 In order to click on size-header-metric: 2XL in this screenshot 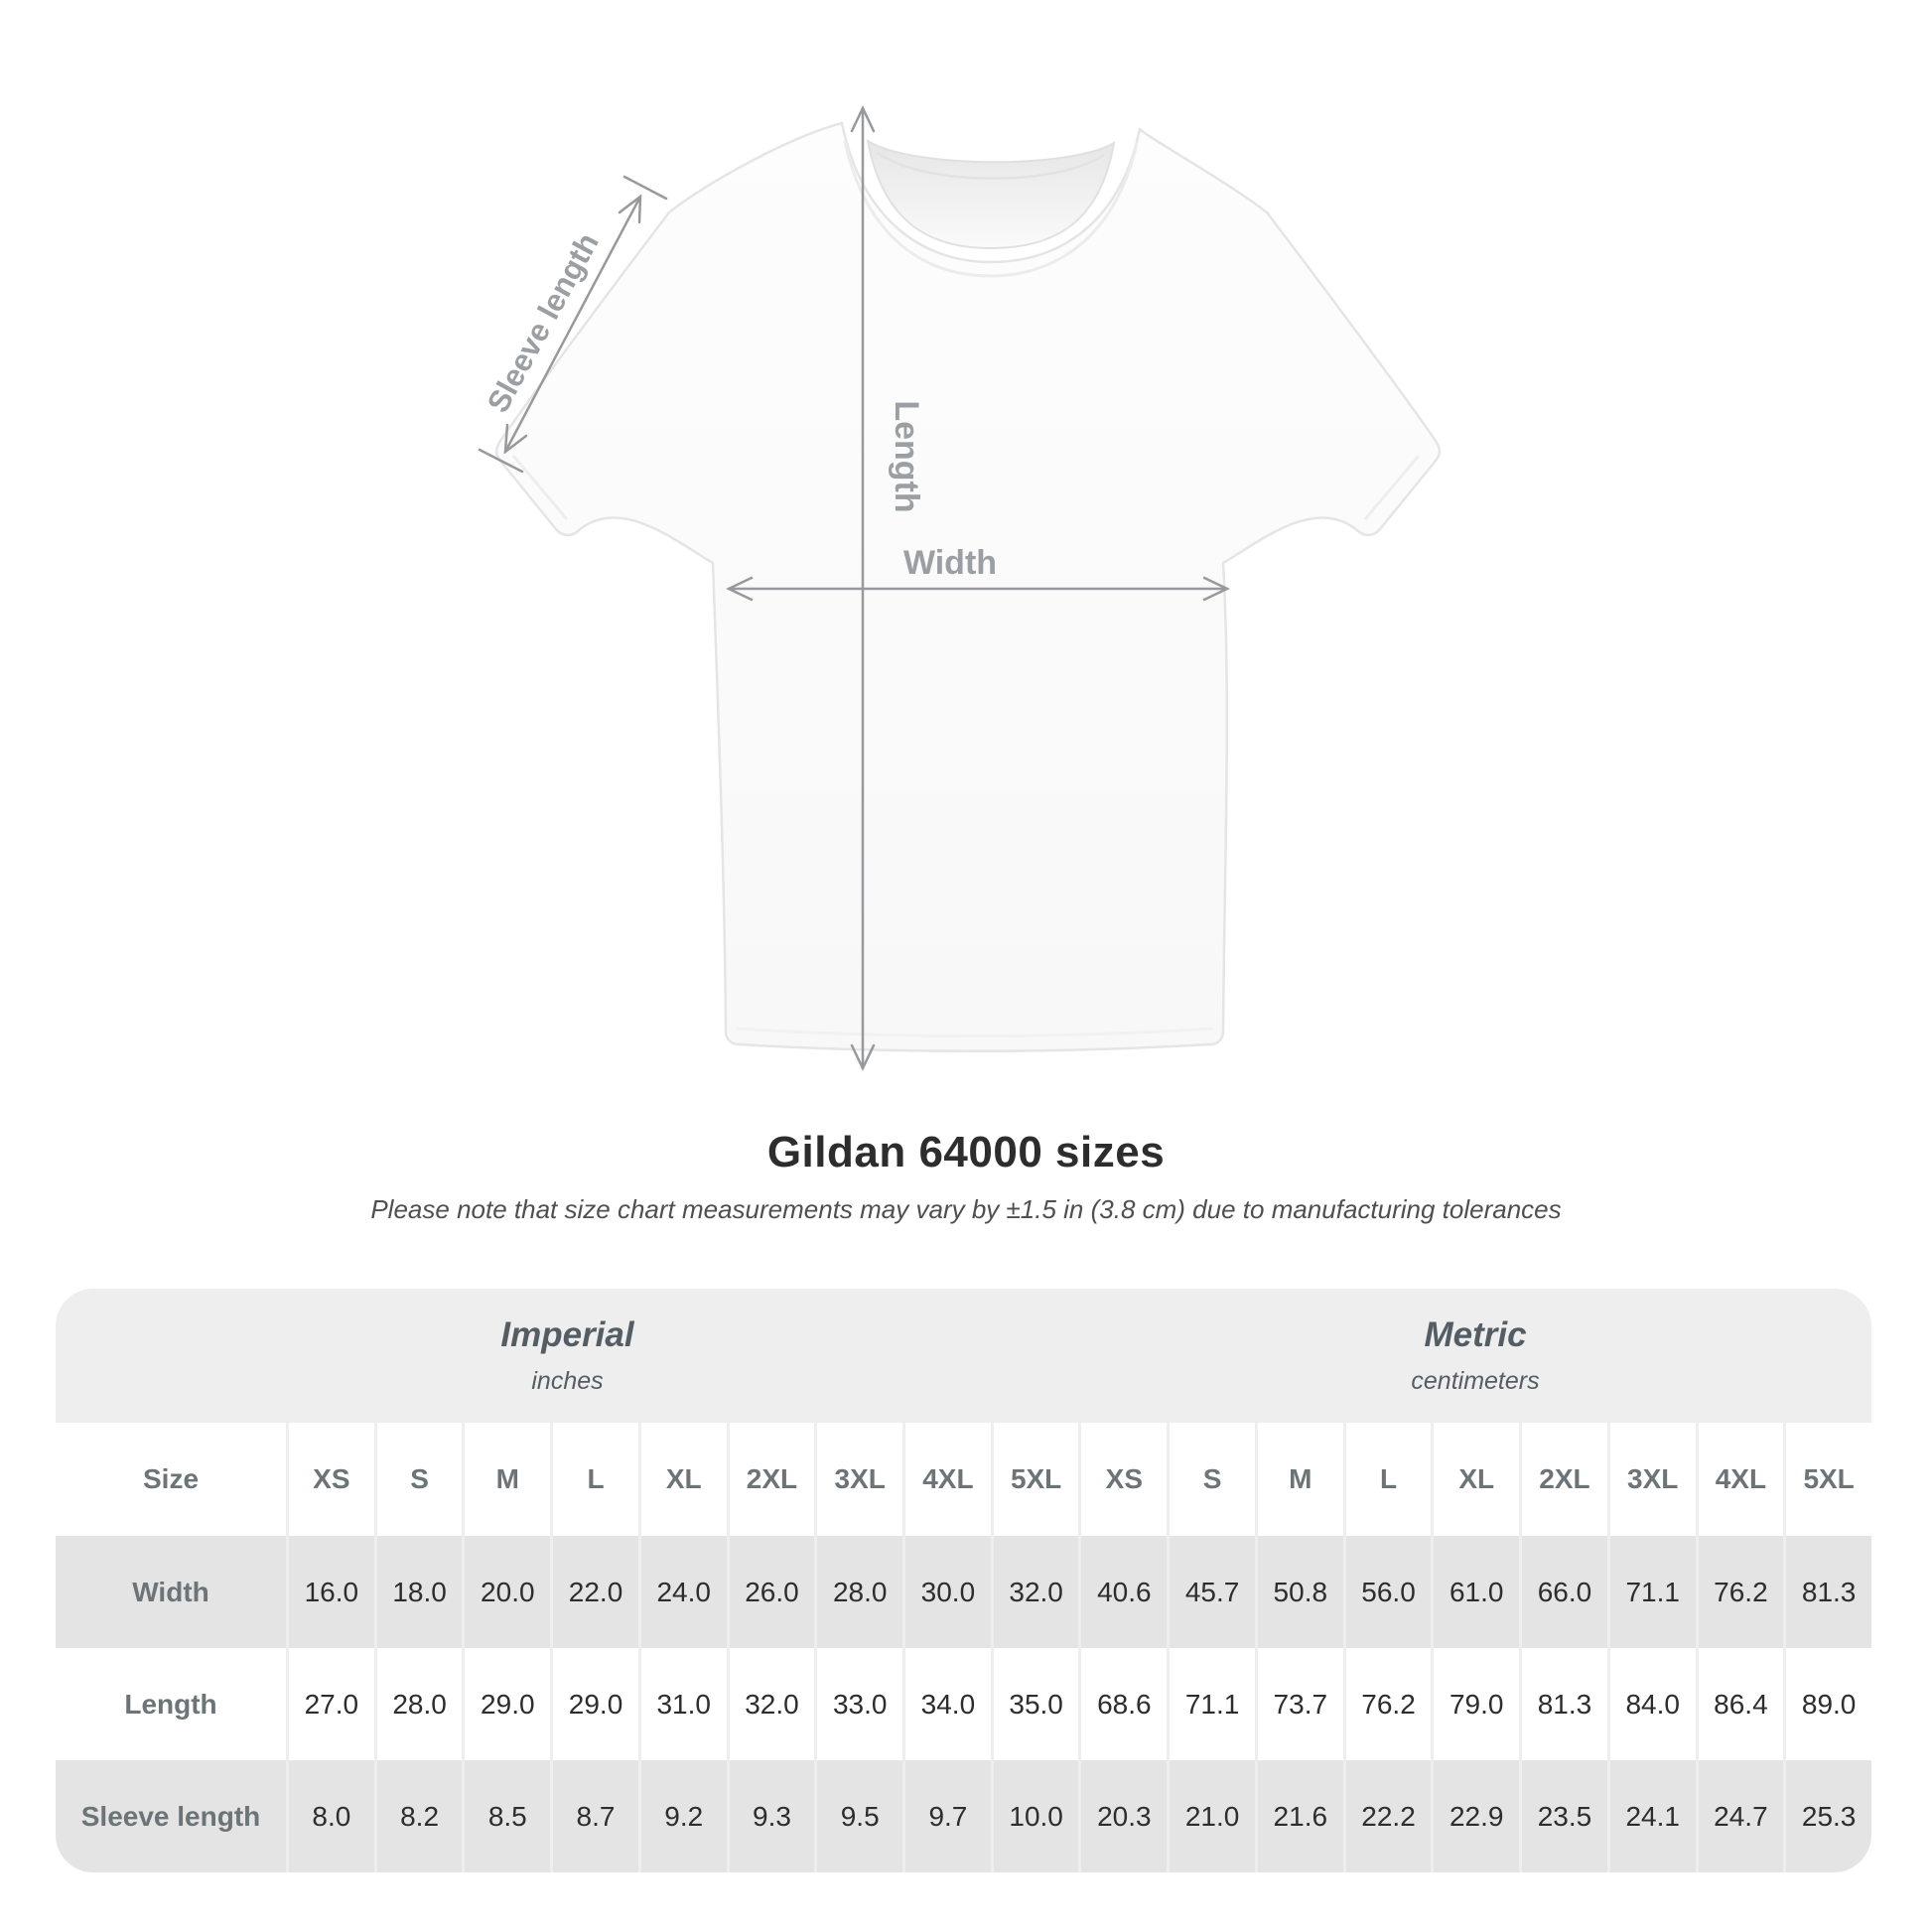, I will do `click(1565, 1480)`.